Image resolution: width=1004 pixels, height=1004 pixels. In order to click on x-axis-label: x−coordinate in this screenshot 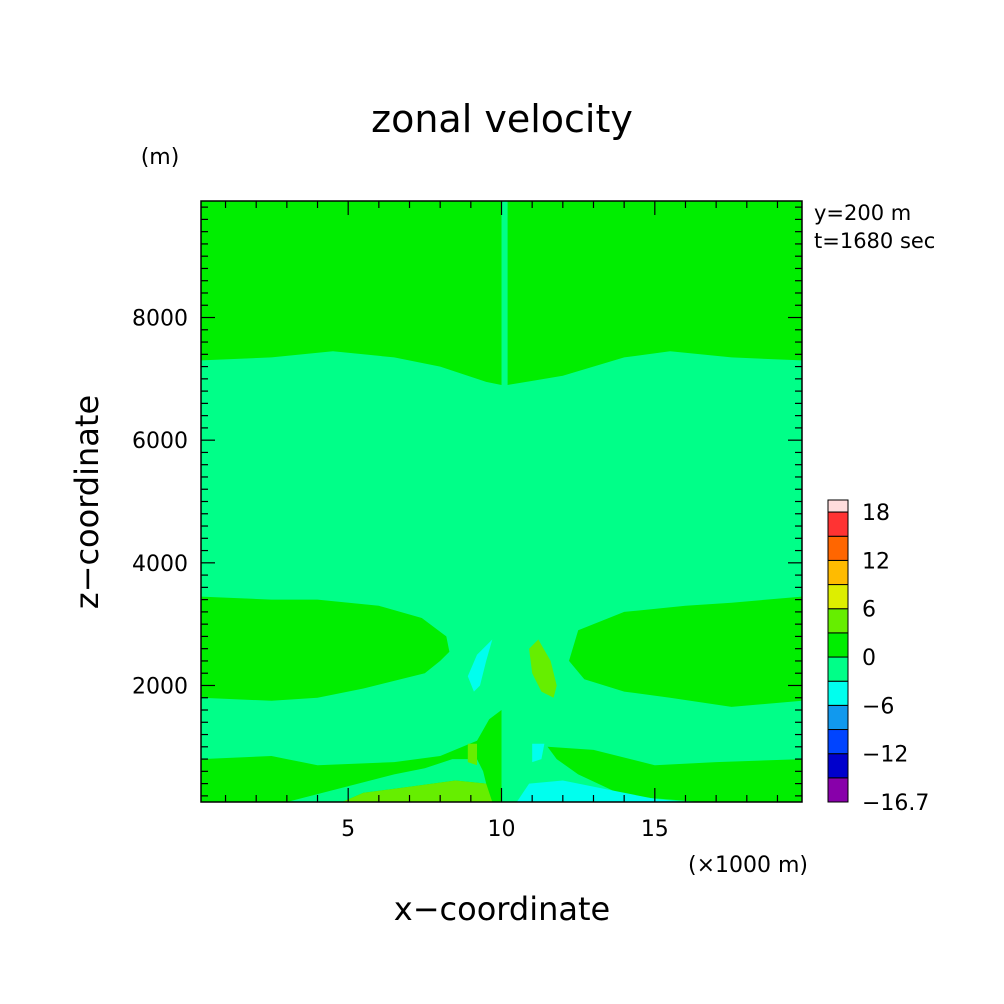, I will do `click(502, 909)`.